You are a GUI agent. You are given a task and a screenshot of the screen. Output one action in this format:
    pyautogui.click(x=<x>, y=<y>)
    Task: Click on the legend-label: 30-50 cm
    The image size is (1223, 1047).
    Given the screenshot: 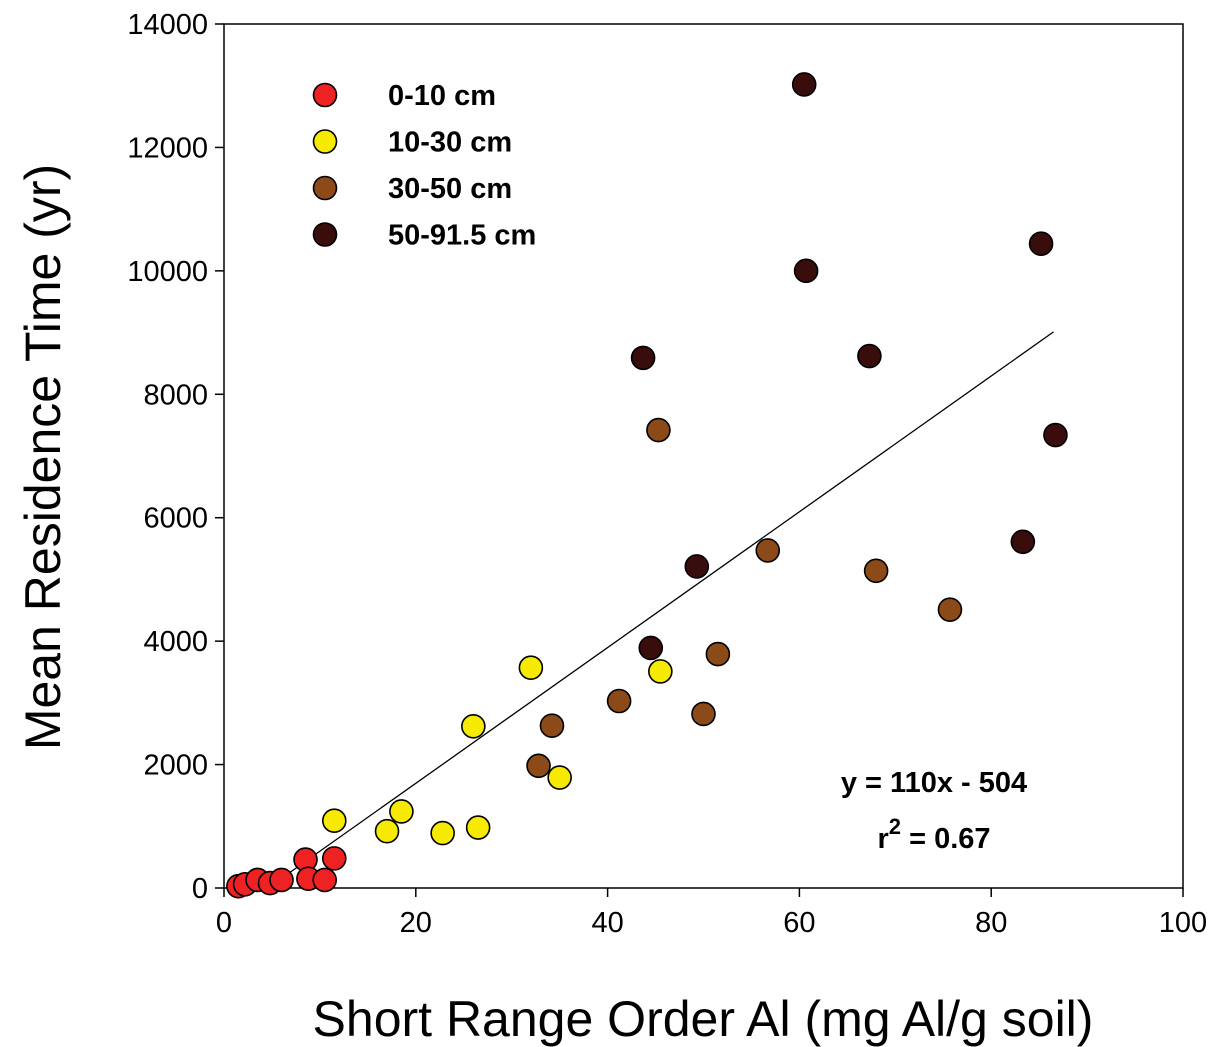 What is the action you would take?
    pyautogui.click(x=450, y=189)
    